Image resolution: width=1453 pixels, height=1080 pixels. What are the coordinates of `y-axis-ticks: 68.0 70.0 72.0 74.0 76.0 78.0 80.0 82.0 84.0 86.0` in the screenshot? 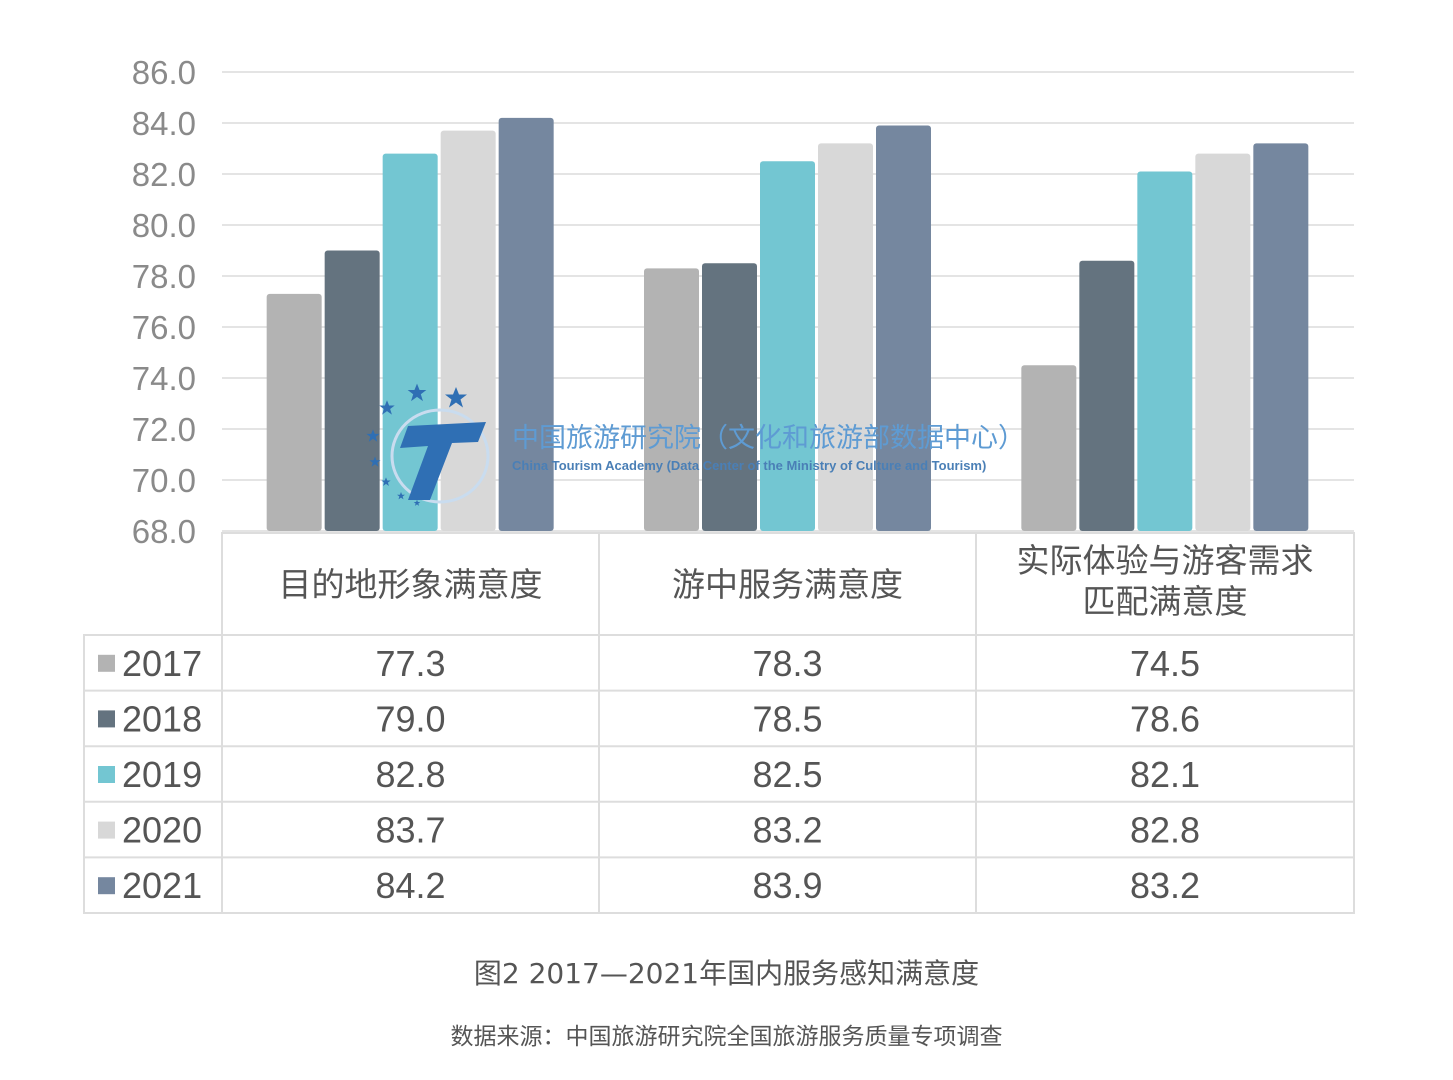 It's located at (164, 302).